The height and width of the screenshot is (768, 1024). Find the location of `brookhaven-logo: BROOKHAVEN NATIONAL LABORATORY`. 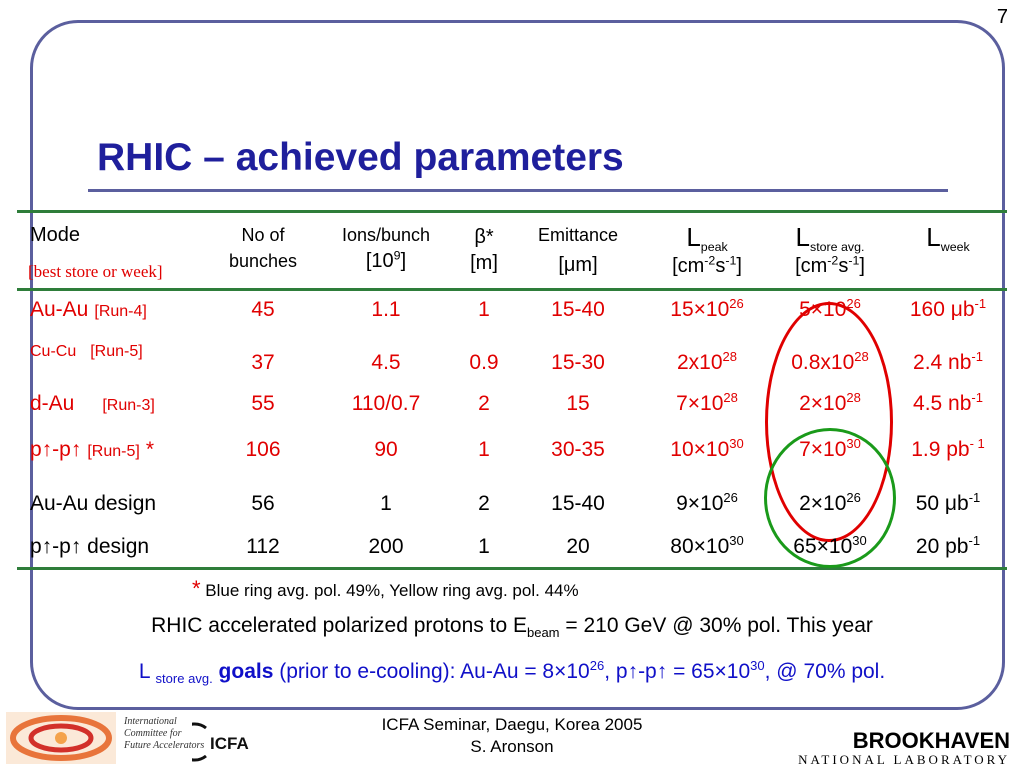

brookhaven-logo: BROOKHAVEN NATIONAL LABORATORY is located at coordinates (904, 748).